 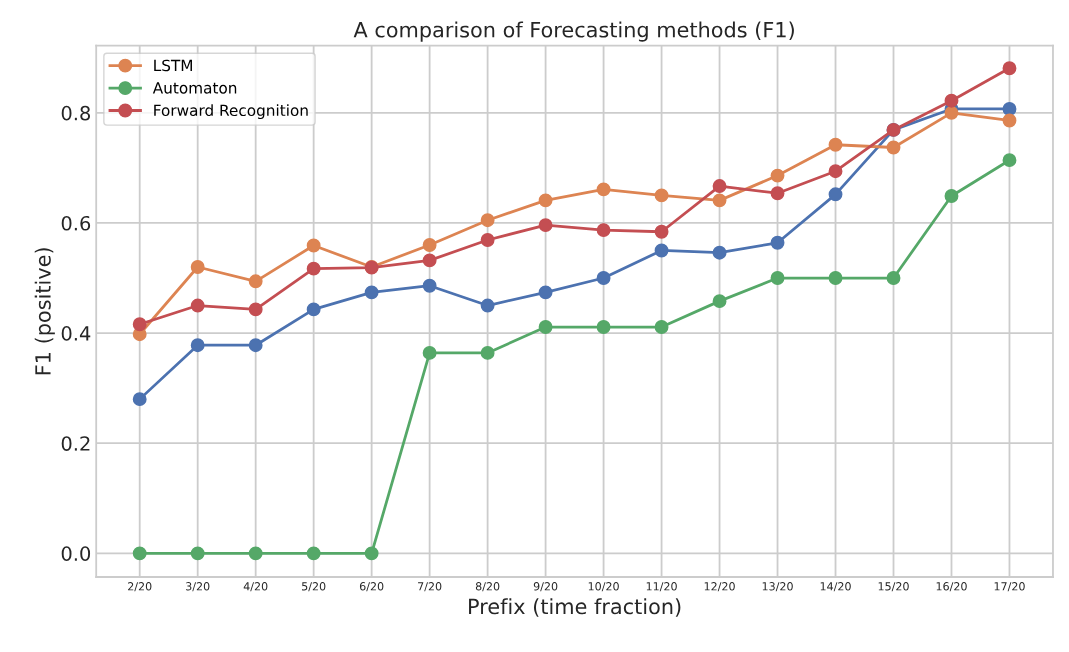 What do you see at coordinates (255, 587) in the screenshot?
I see `x-tick-label: 4/20` at bounding box center [255, 587].